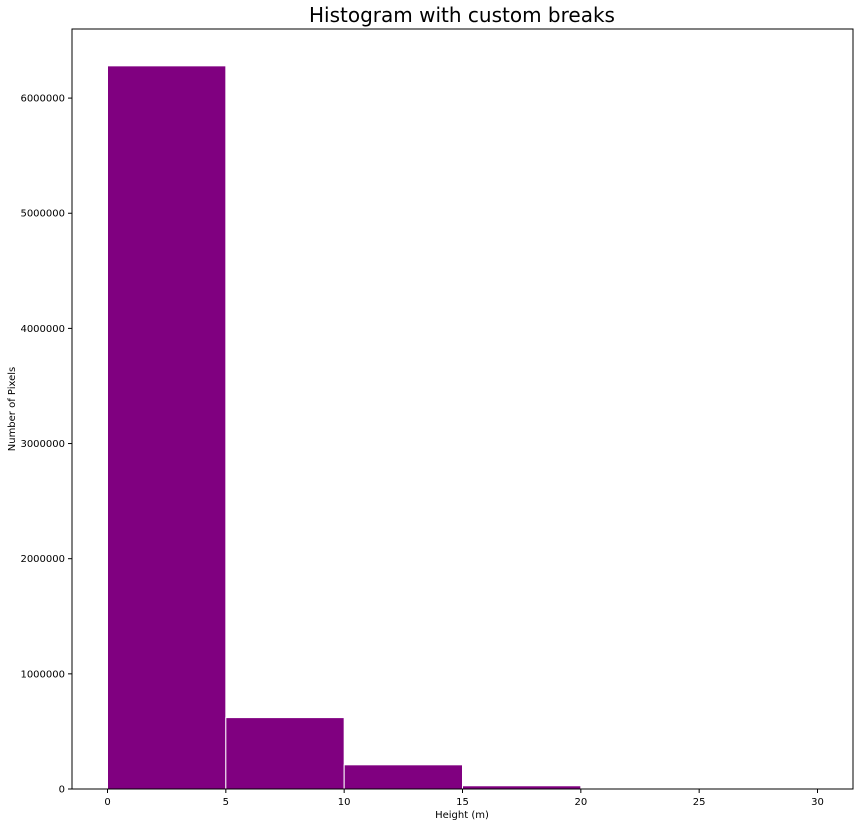  Describe the element at coordinates (12, 409) in the screenshot. I see `y-axis-label: Number of Pixels` at that location.